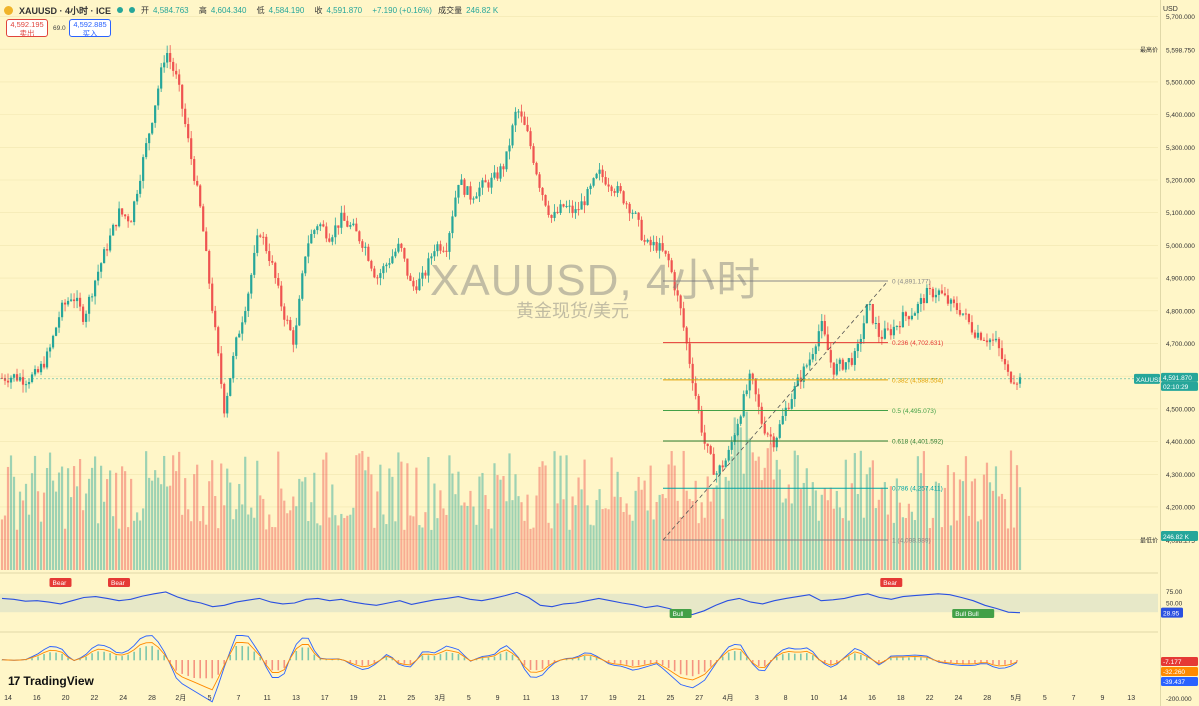 The image size is (1199, 706). I want to click on time-tick-label: 13, so click(296, 698).